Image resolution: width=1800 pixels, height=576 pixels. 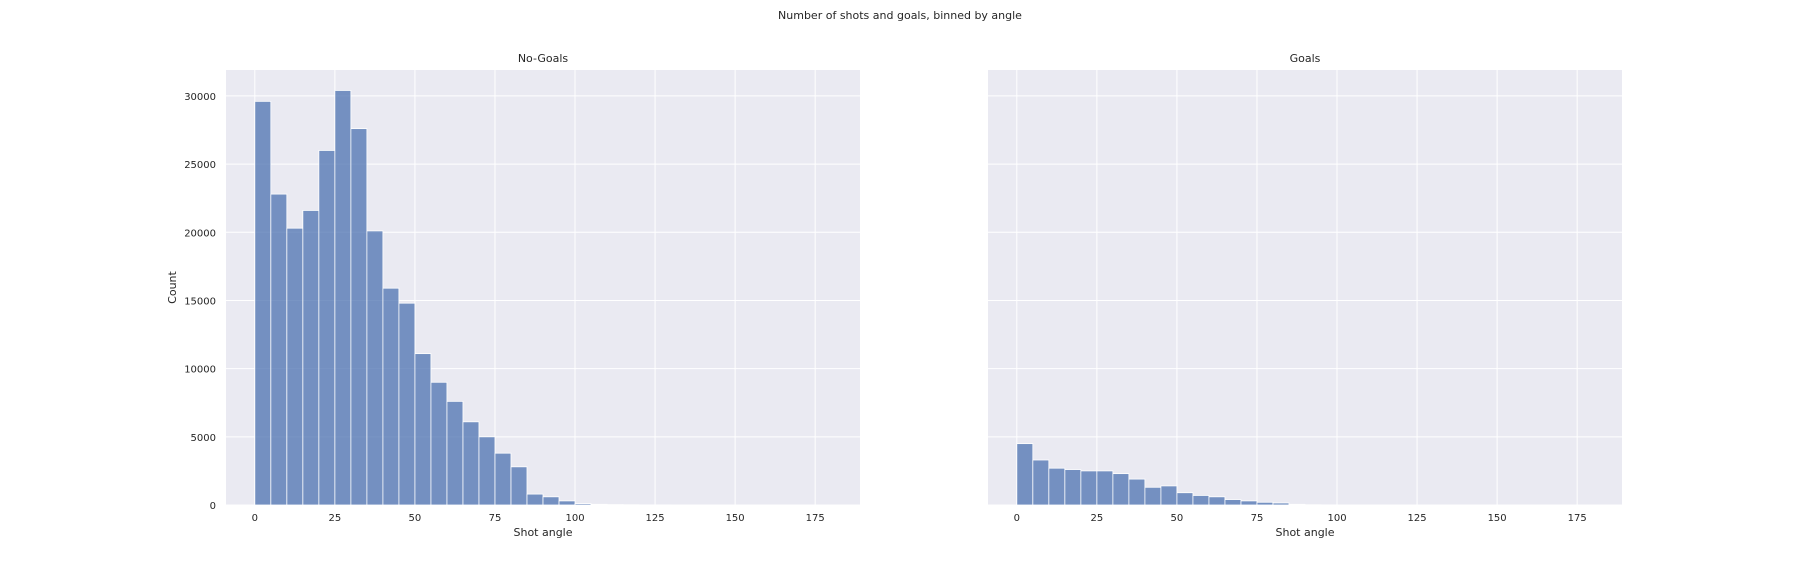 What do you see at coordinates (815, 518) in the screenshot?
I see `no-goals-x-tick-label: 175` at bounding box center [815, 518].